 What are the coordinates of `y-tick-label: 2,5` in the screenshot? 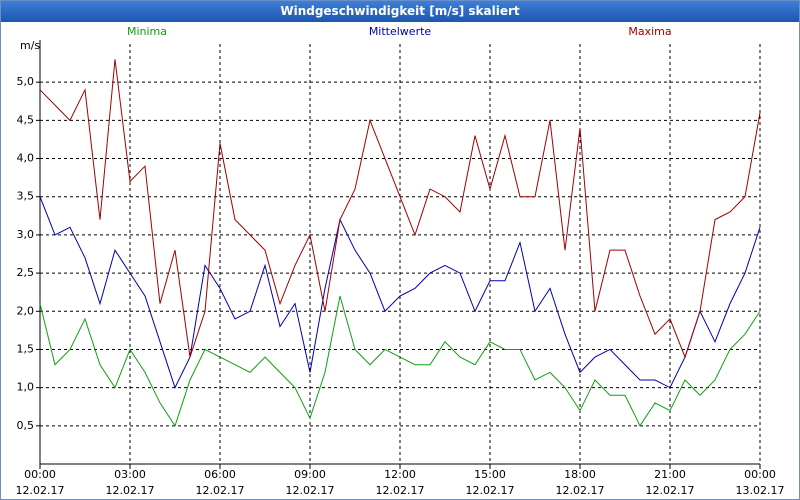 It's located at (26, 272).